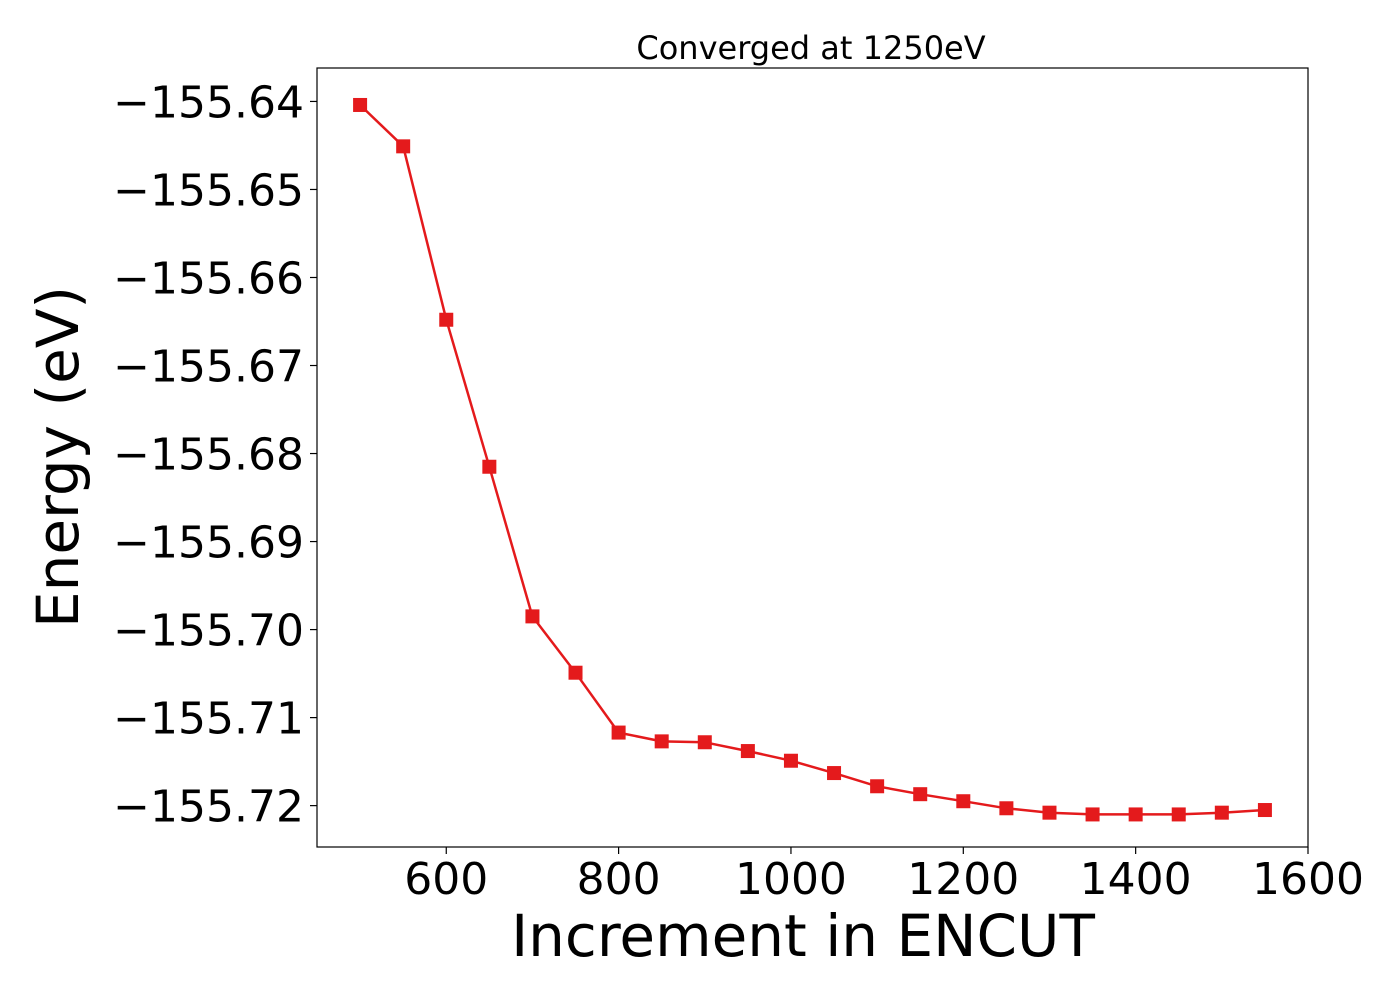  I want to click on x-tick-label: 1200, so click(963, 879).